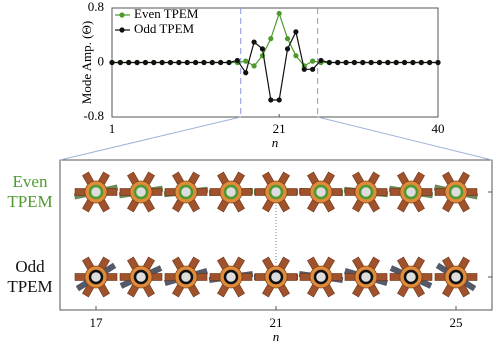 Image resolution: width=498 pixels, height=346 pixels. What do you see at coordinates (30, 276) in the screenshot?
I see `row-label: Odd TPEM` at bounding box center [30, 276].